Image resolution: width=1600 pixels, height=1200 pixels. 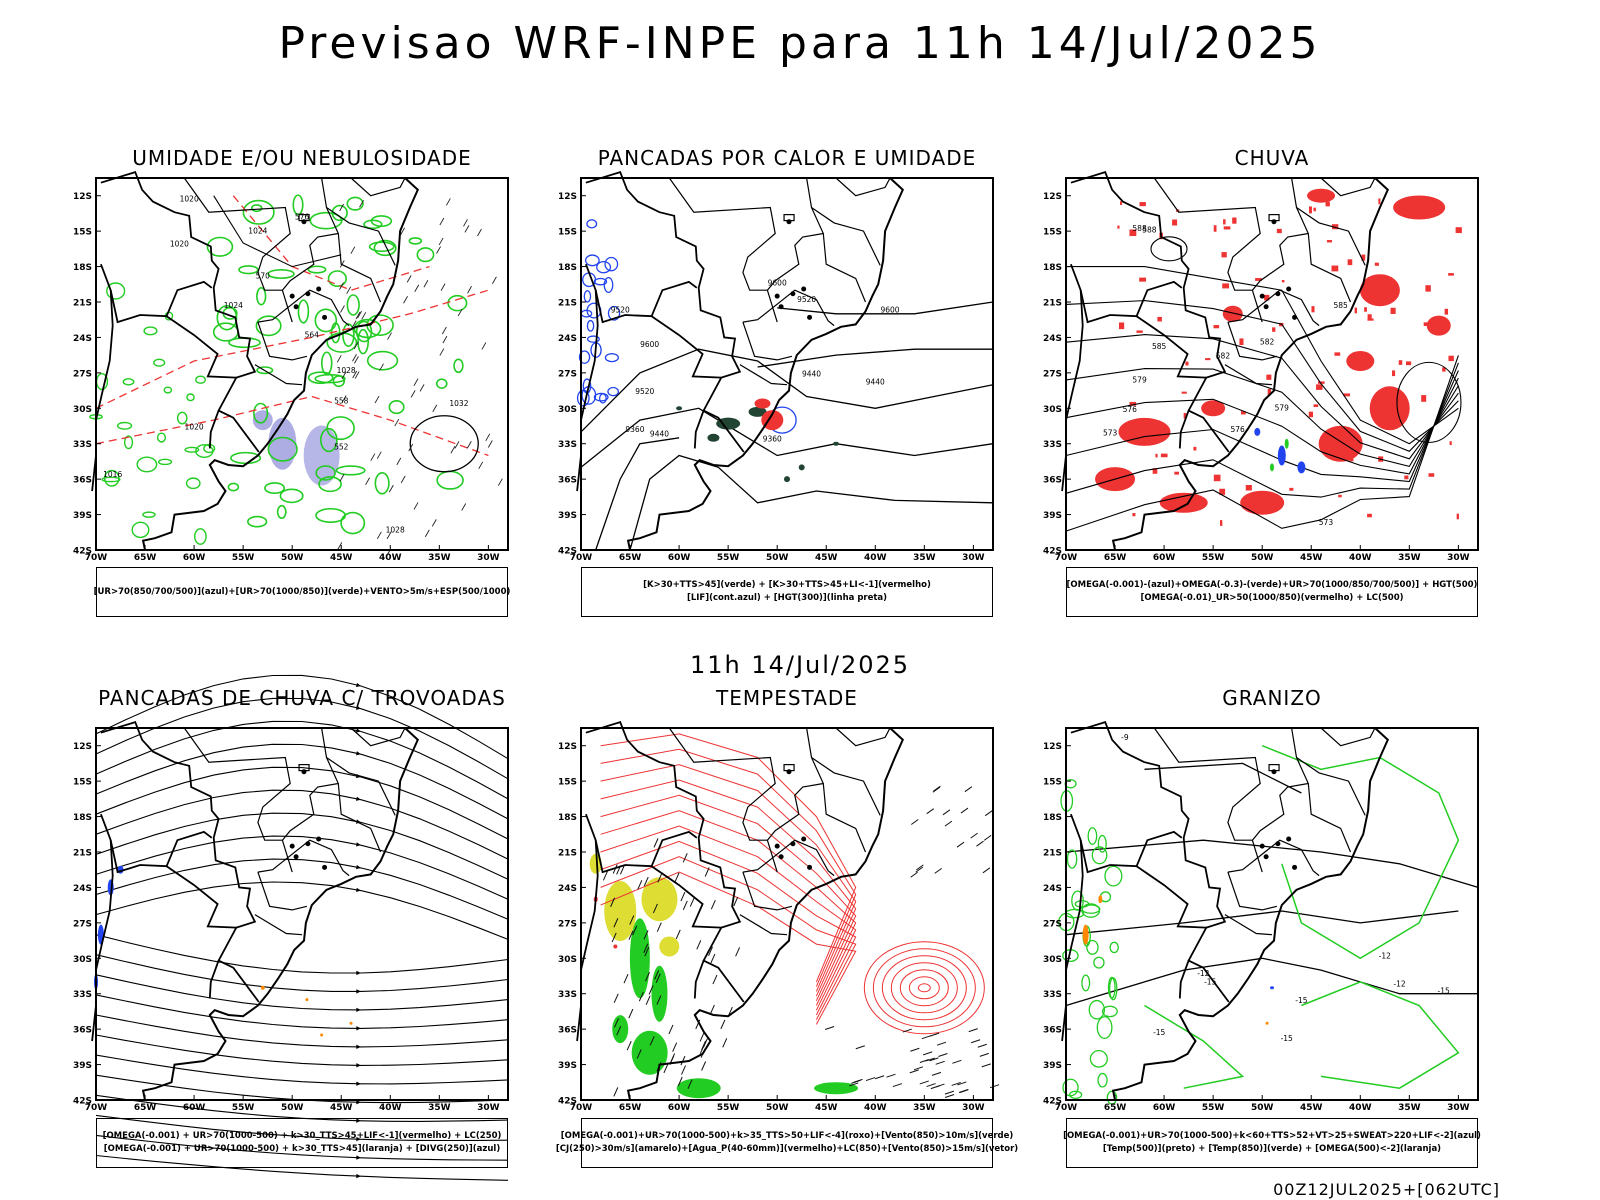 What do you see at coordinates (644, 391) in the screenshot?
I see `contour-label: 9520` at bounding box center [644, 391].